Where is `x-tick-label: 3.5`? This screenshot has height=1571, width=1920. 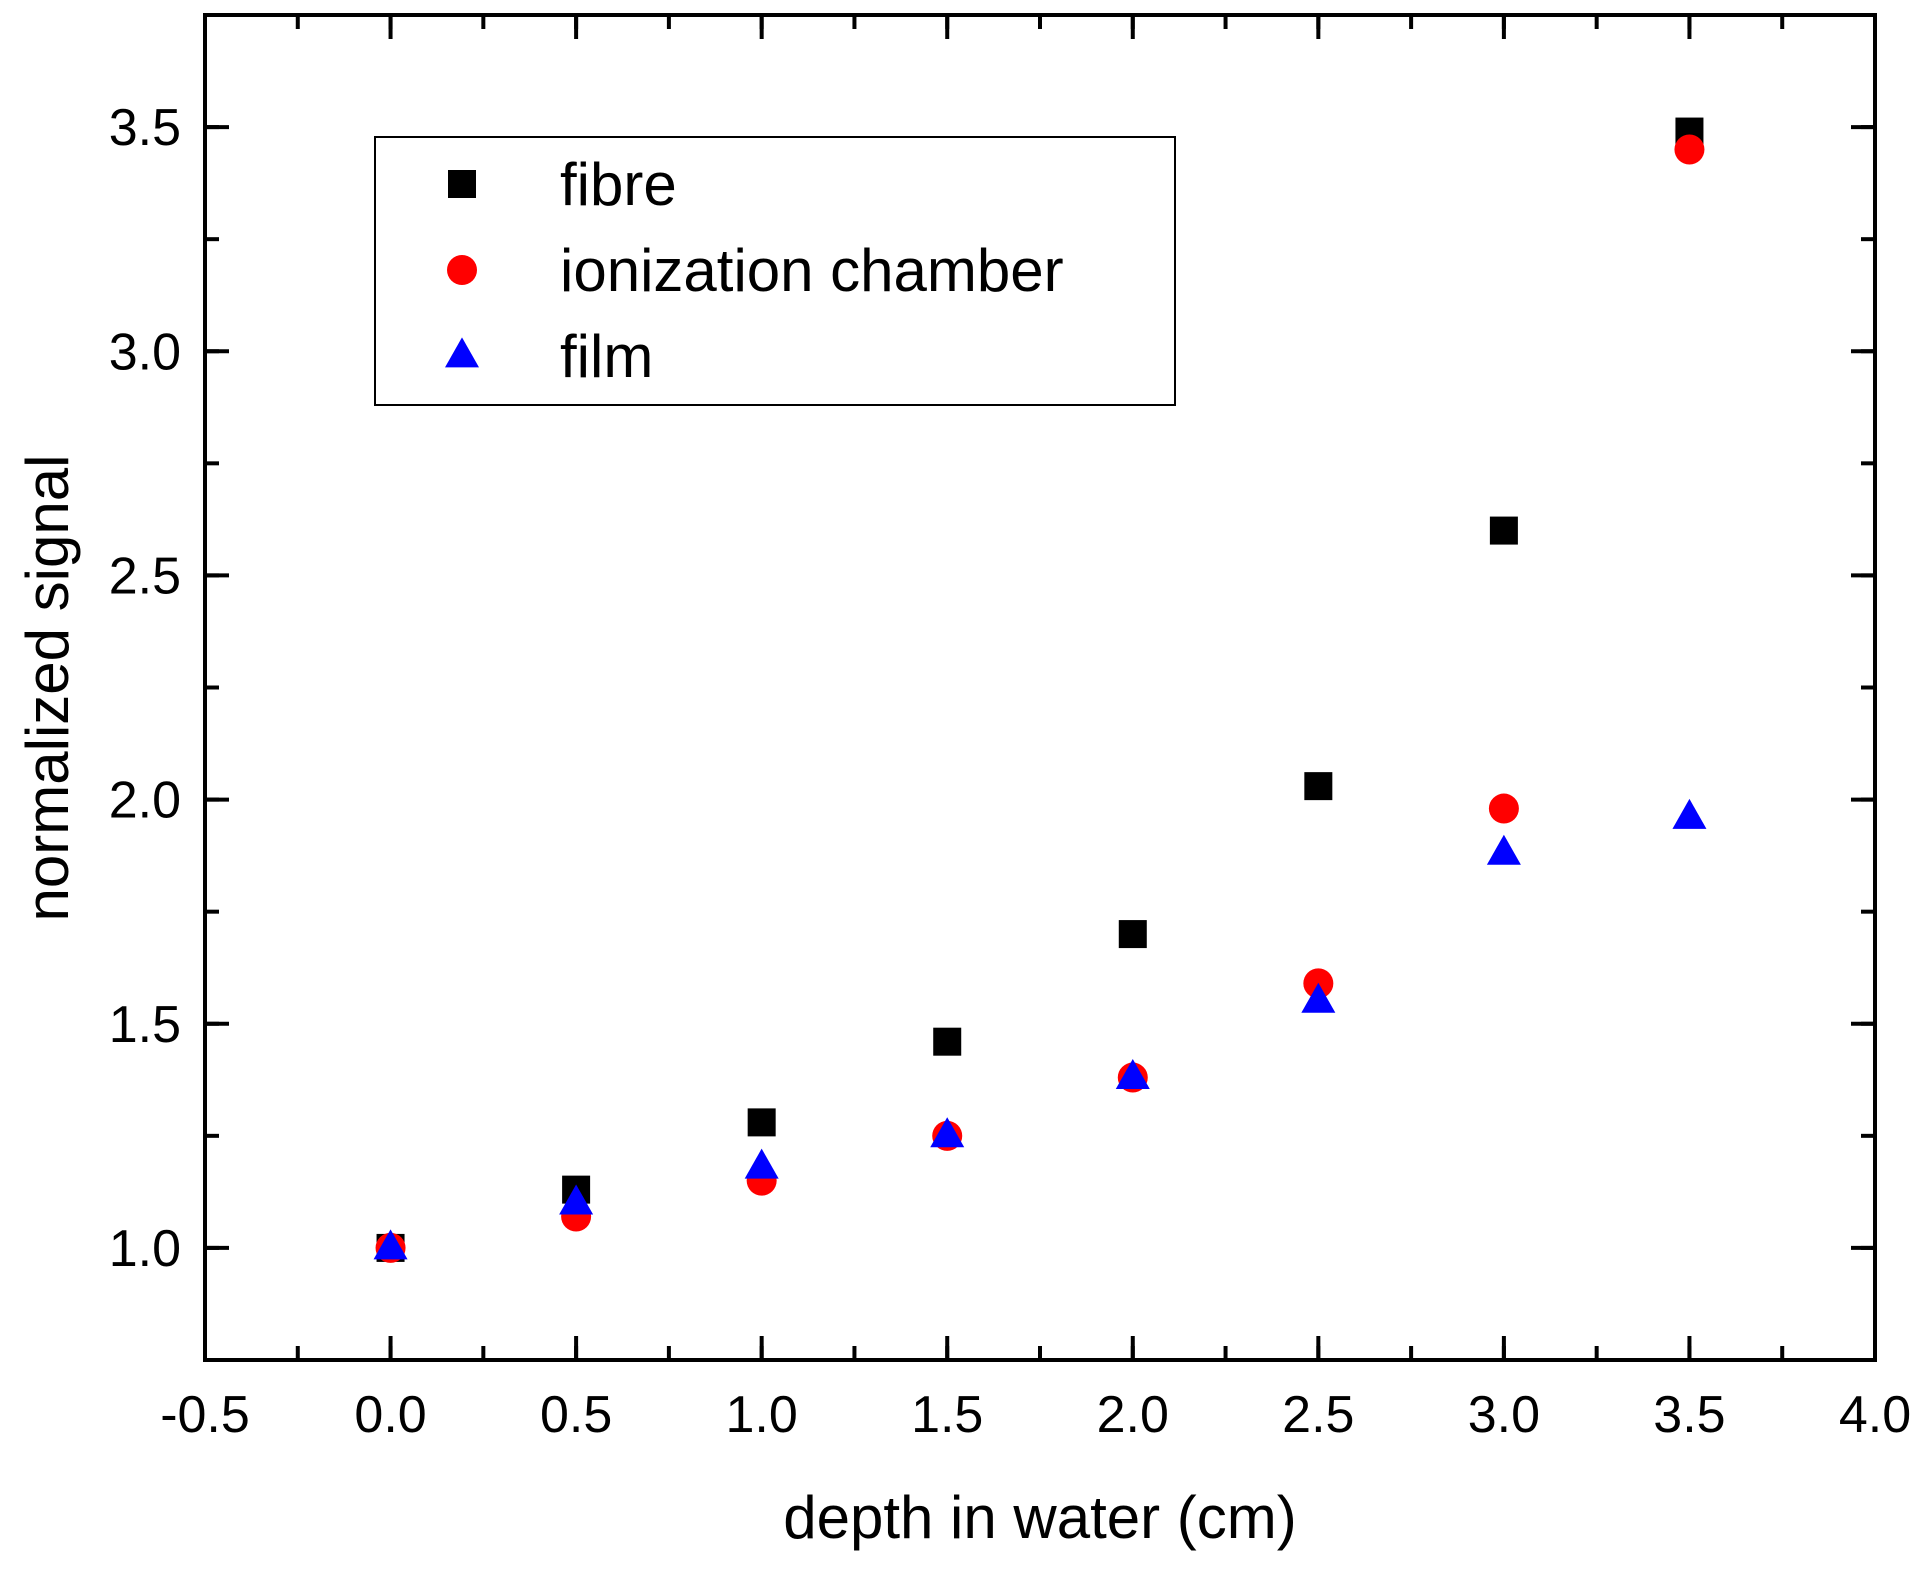 x-tick-label: 3.5 is located at coordinates (1689, 1415).